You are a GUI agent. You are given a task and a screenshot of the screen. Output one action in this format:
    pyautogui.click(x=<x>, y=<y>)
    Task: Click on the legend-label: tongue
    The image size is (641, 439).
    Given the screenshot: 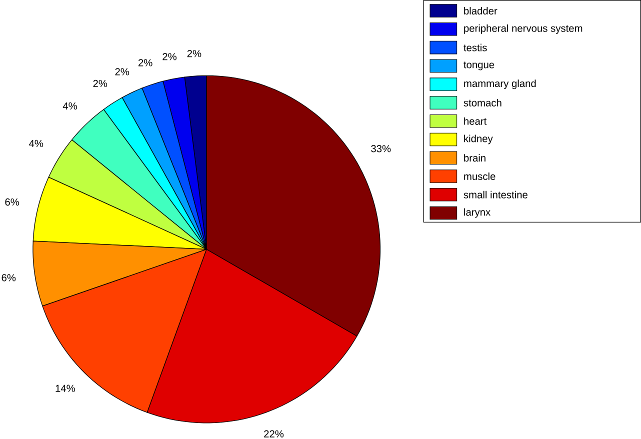 What is the action you would take?
    pyautogui.click(x=479, y=66)
    